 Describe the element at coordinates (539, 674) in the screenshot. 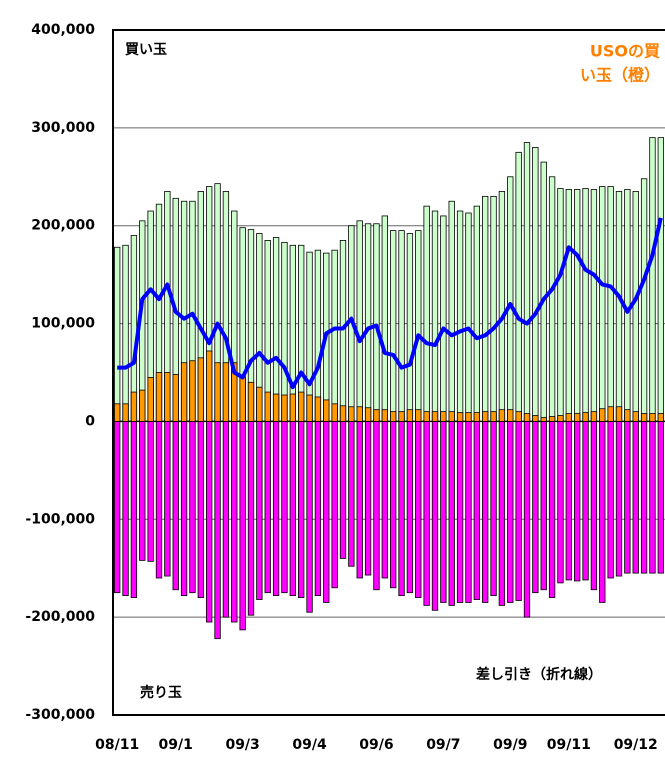

I see `annotation: 差し引き（折れ線）` at that location.